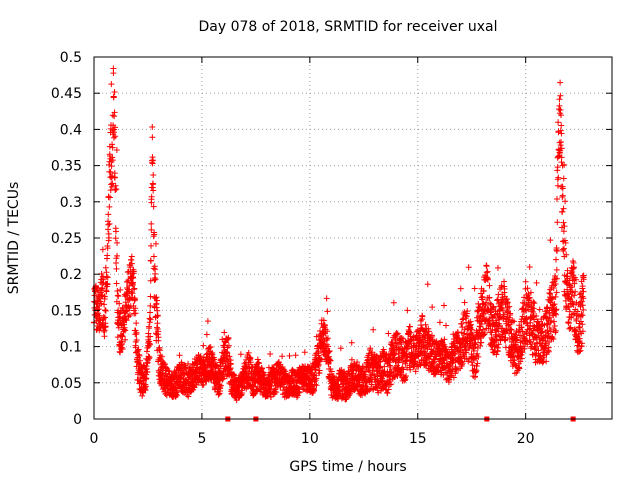 Image resolution: width=640 pixels, height=480 pixels. Describe the element at coordinates (66, 384) in the screenshot. I see `y-tick-label: 0.05` at that location.